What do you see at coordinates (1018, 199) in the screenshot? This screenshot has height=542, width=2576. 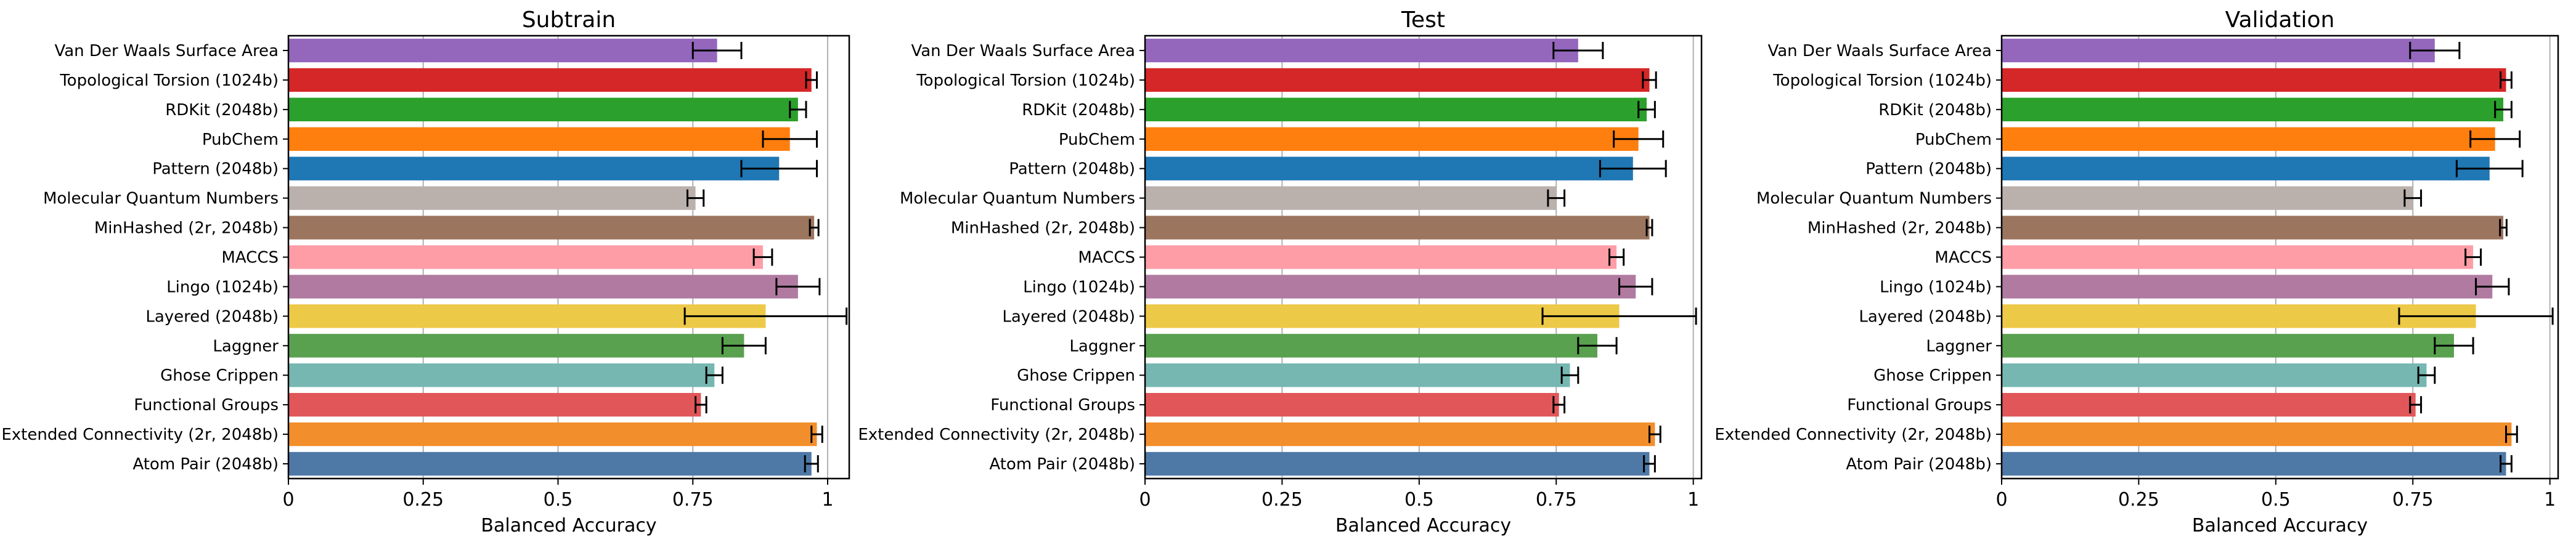 I see `category-label: Molecular Quantum Numbers` at bounding box center [1018, 199].